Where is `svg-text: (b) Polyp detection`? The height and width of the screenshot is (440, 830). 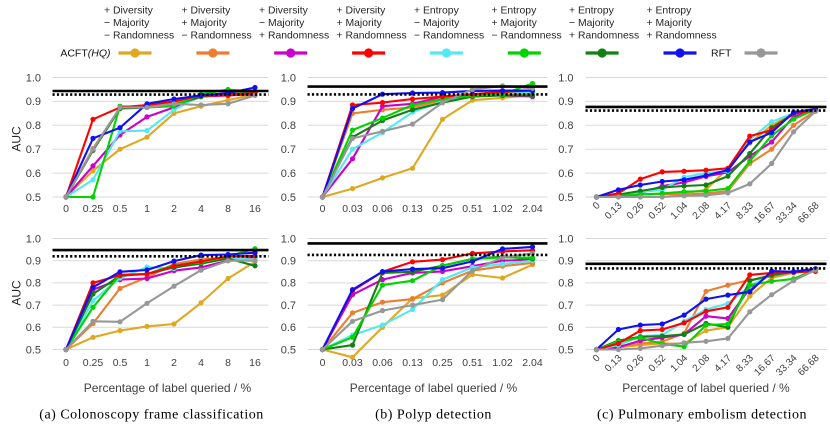 svg-text: (b) Polyp detection is located at coordinates (433, 415).